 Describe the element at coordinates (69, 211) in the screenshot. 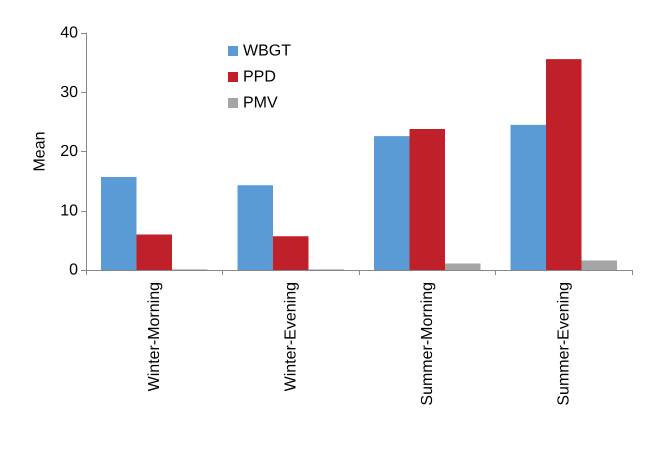

I see `y-tick-label: 10` at that location.